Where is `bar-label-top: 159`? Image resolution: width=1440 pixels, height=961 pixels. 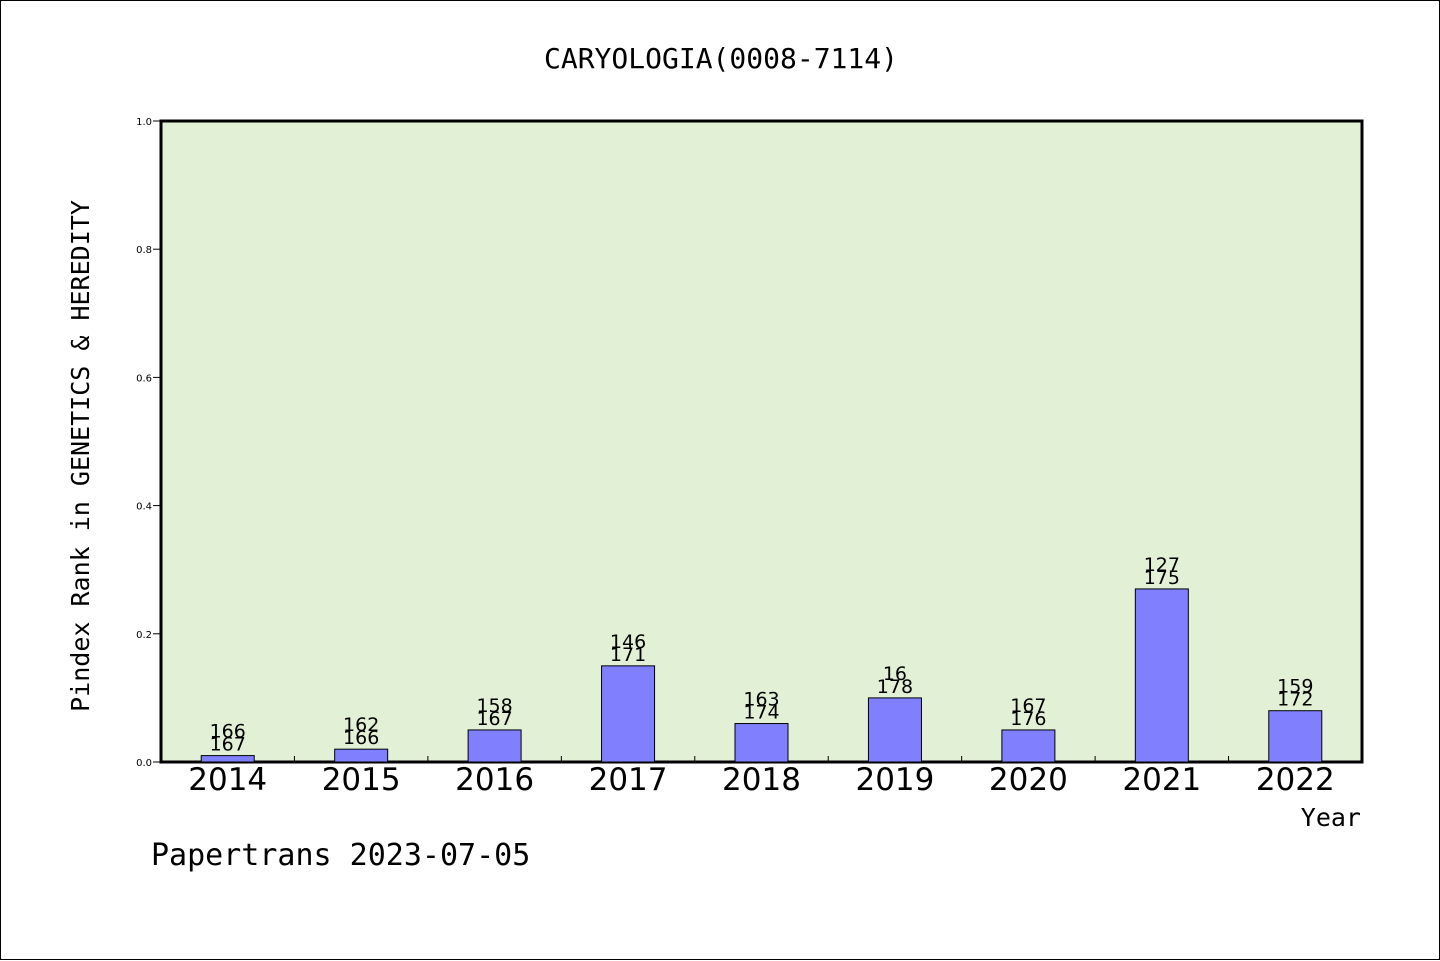 bar-label-top: 159 is located at coordinates (1295, 687).